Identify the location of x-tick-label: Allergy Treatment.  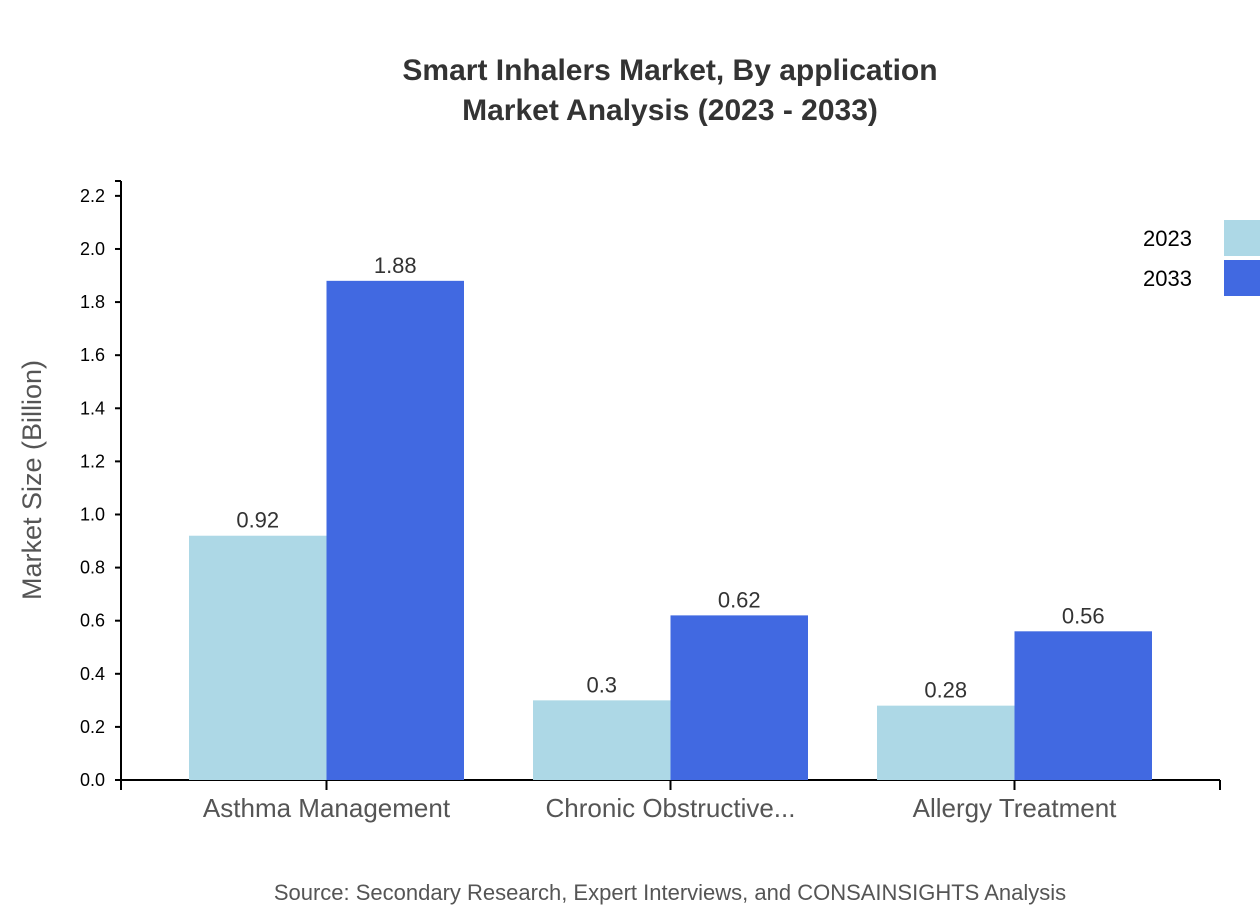
(1015, 808).